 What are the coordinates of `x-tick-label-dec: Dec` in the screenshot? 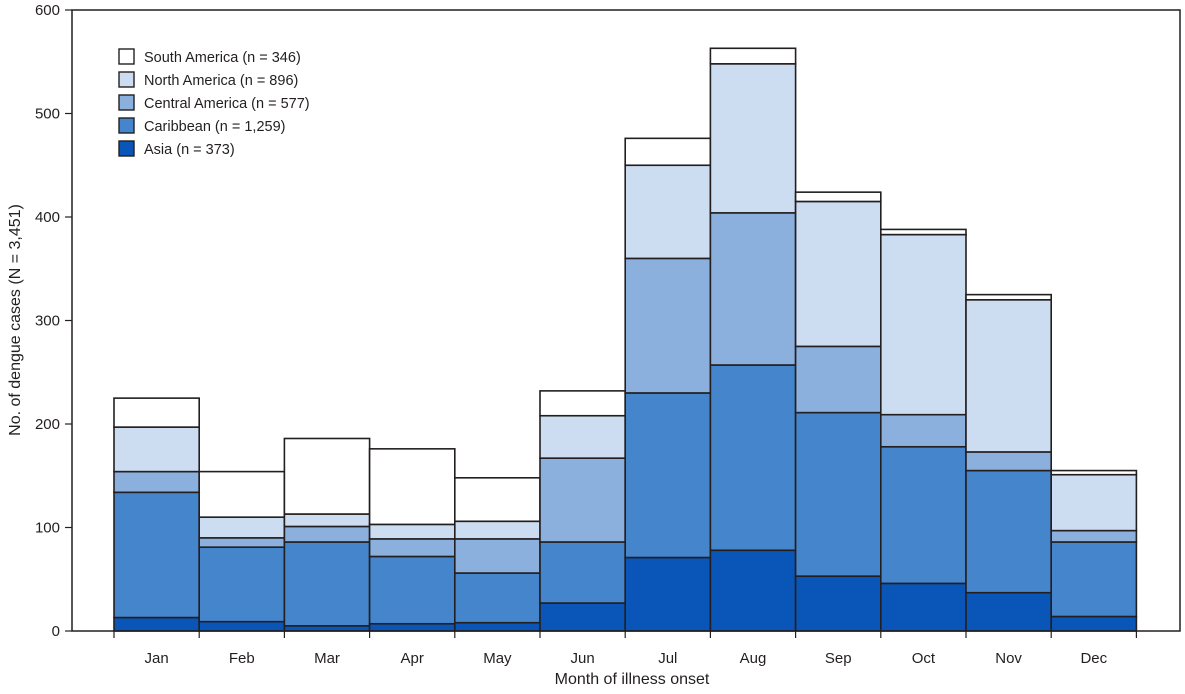 It's located at (1093, 658).